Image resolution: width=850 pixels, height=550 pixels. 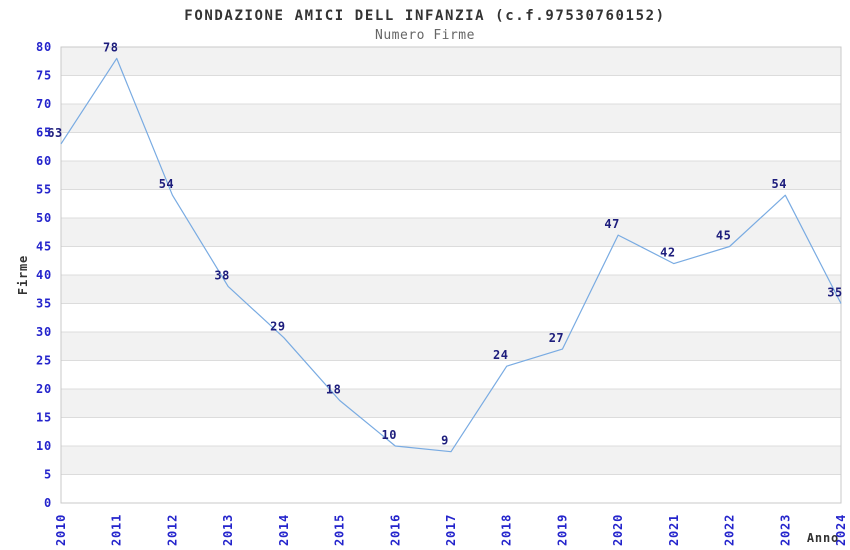 I want to click on y-tick-label-75: 75, so click(x=44, y=76).